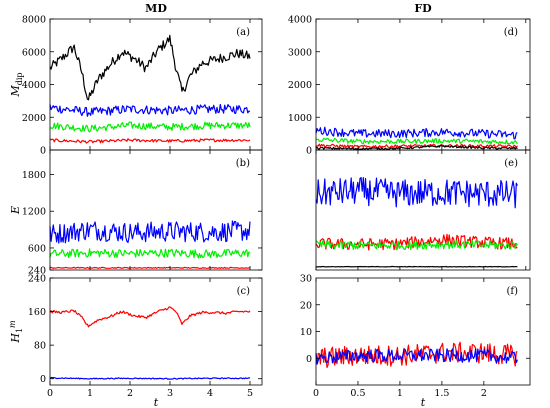 Image resolution: width=550 pixels, height=408 pixels. What do you see at coordinates (243, 163) in the screenshot?
I see `panel-label: (b)` at bounding box center [243, 163].